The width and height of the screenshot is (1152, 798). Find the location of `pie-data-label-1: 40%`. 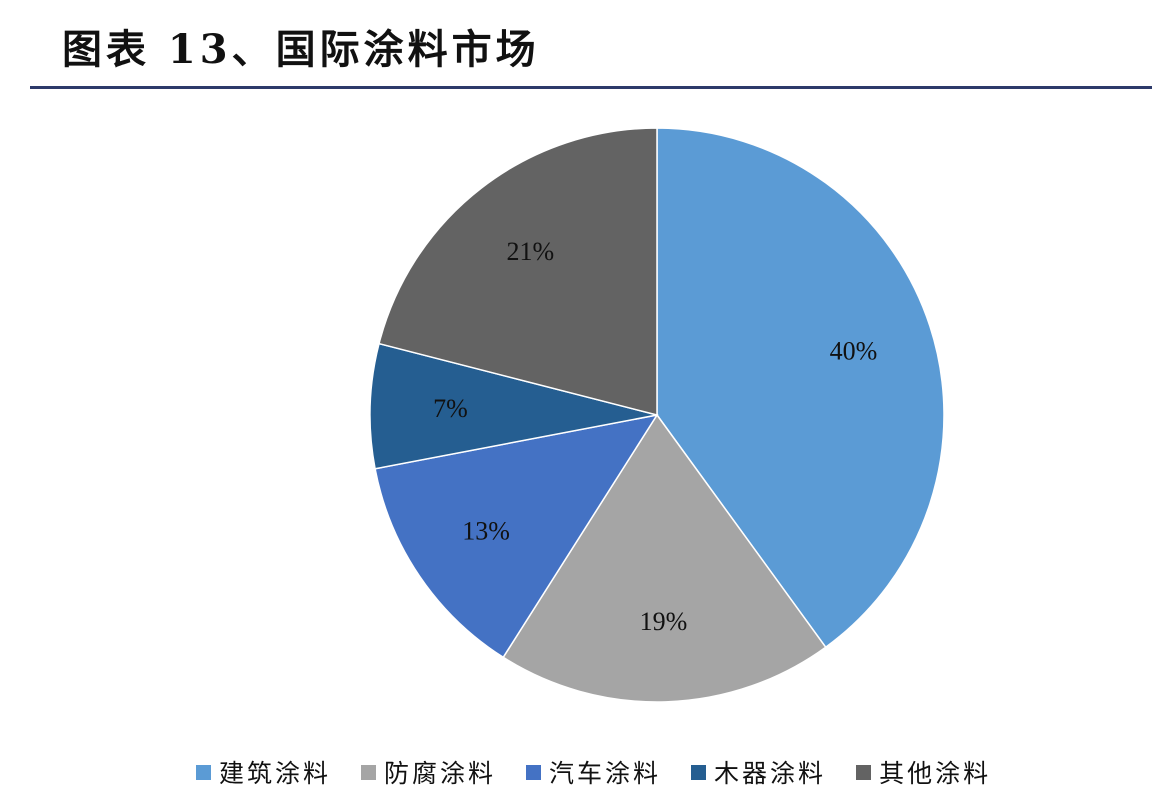

pie-data-label-1: 40% is located at coordinates (854, 351).